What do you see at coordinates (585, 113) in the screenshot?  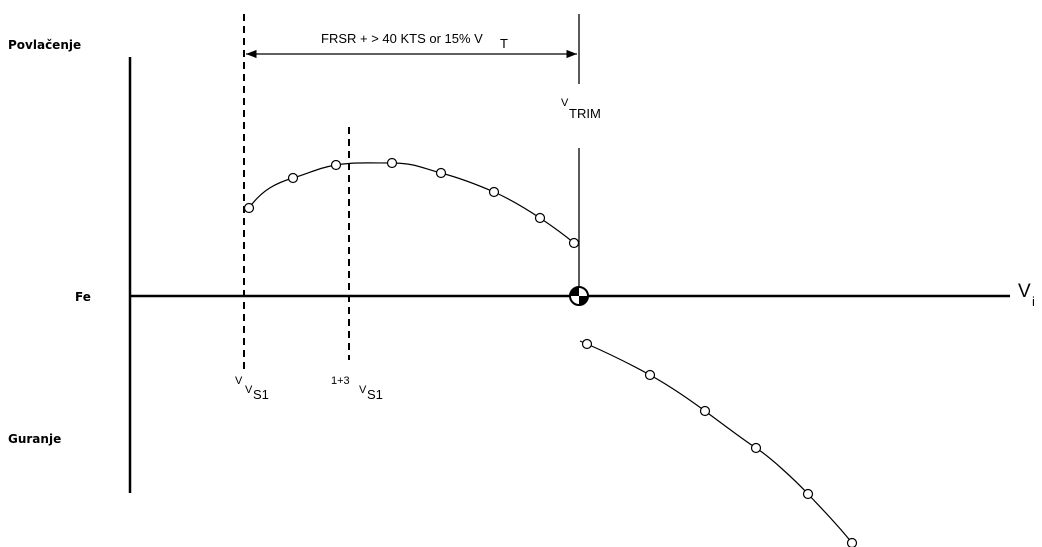 I see `svg-text: TRIM` at bounding box center [585, 113].